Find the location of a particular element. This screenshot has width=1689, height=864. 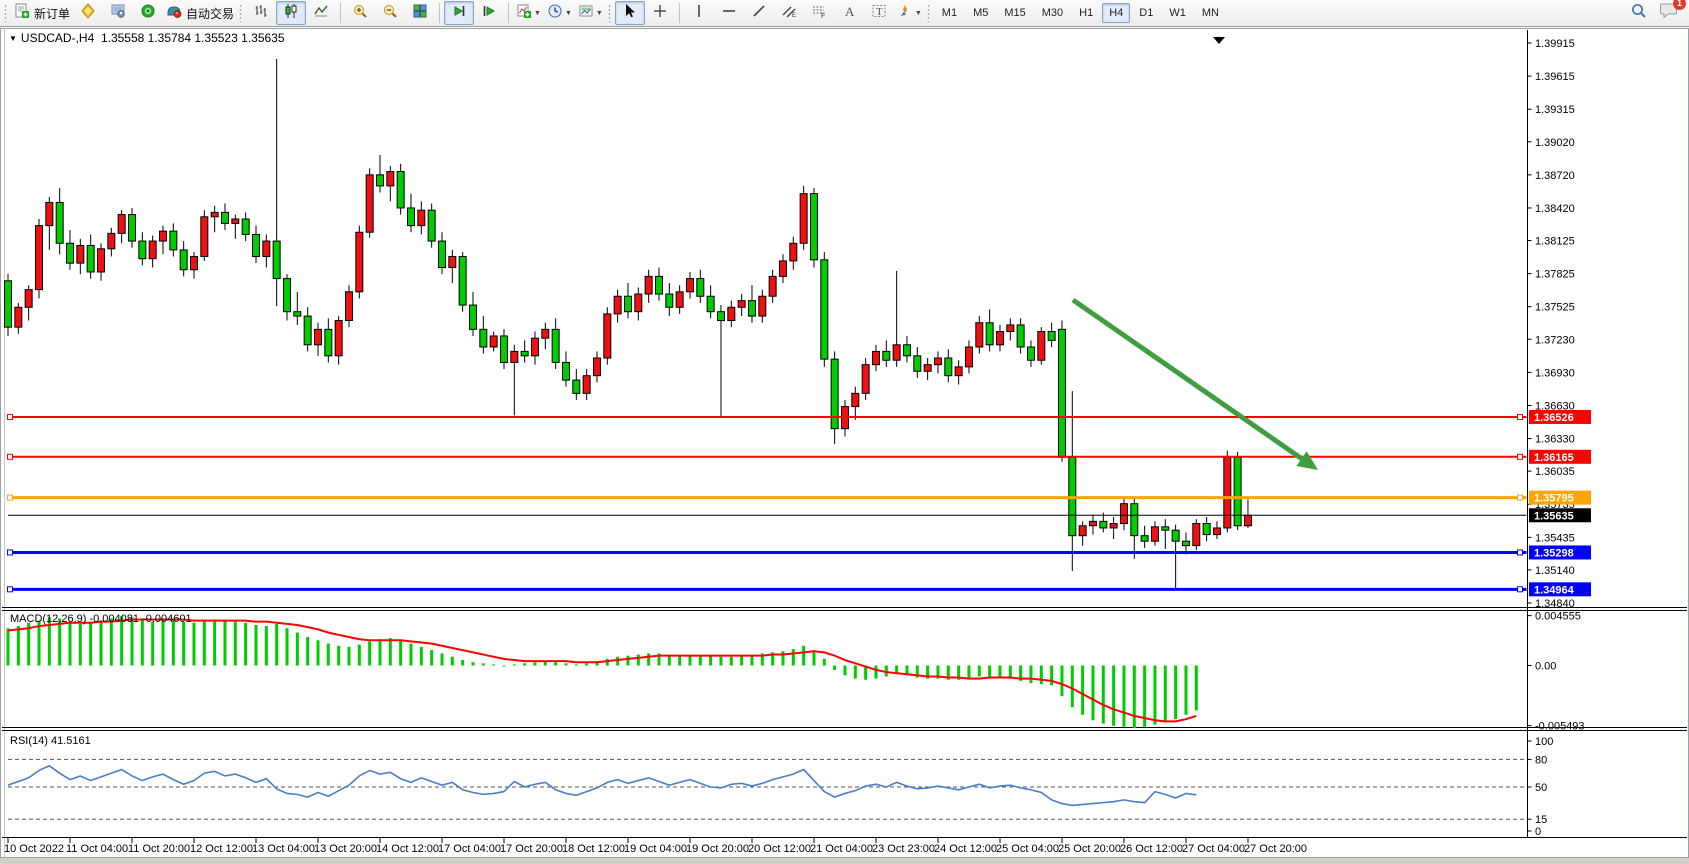

text-button: A is located at coordinates (849, 13).